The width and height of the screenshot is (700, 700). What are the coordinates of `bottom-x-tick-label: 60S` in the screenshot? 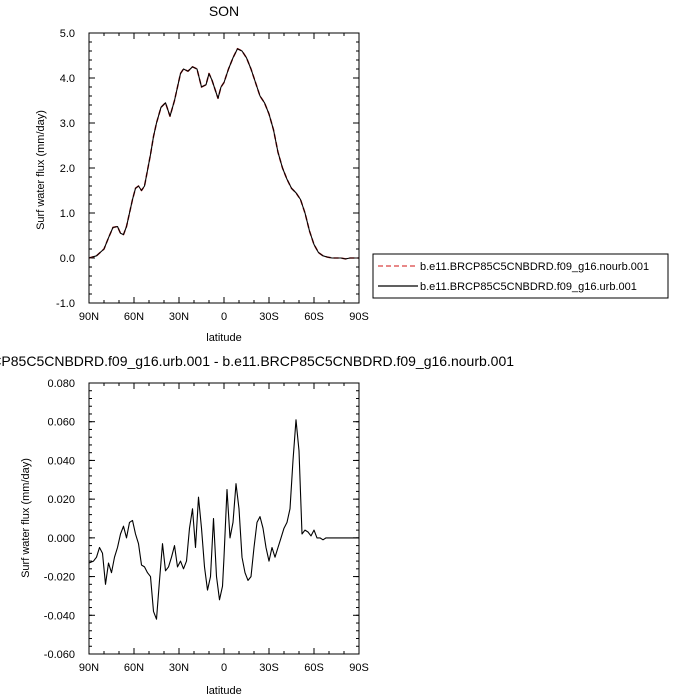 It's located at (314, 668).